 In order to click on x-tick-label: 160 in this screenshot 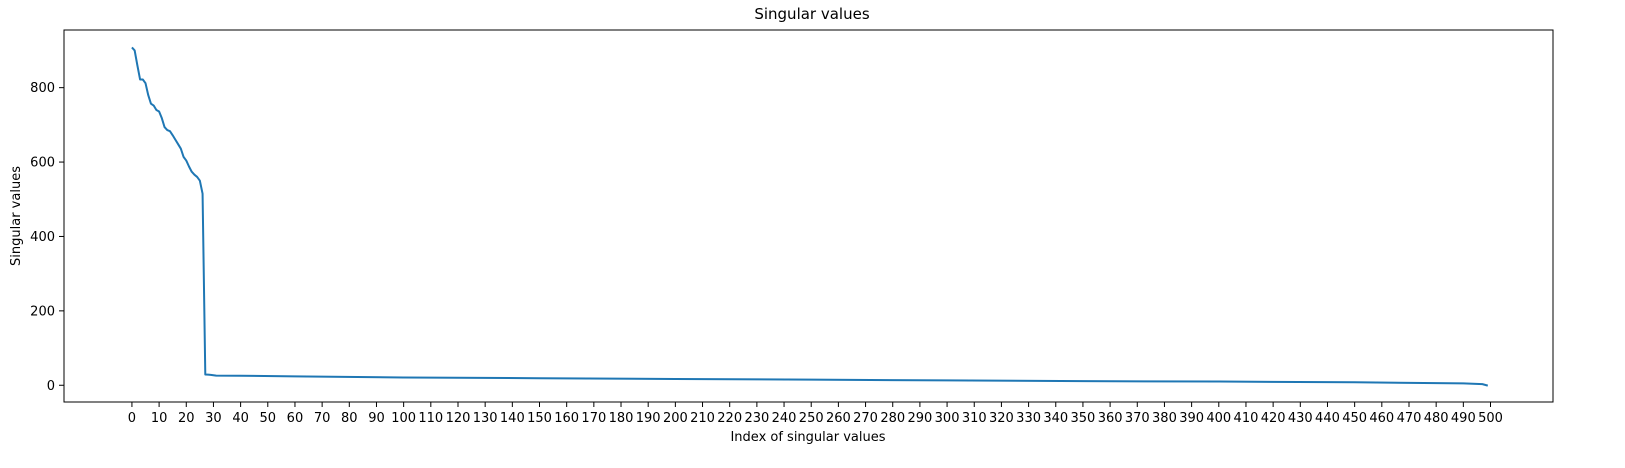, I will do `click(566, 418)`.